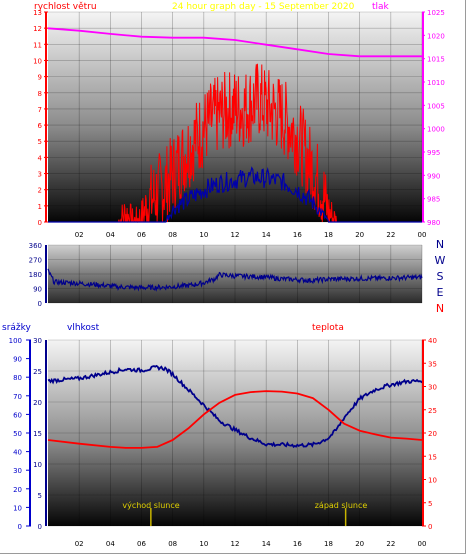  Describe the element at coordinates (40, 126) in the screenshot. I see `wind-tick-label: 6` at that location.